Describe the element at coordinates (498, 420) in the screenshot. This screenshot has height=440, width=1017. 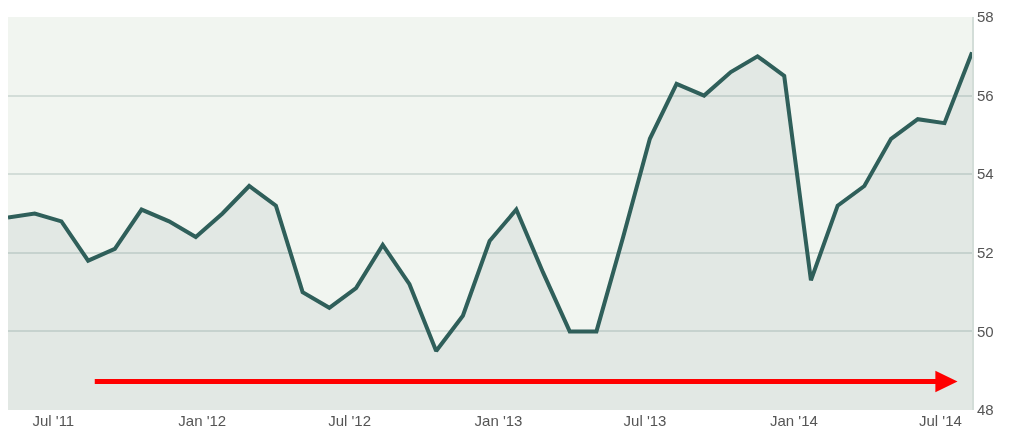
I see `x-tick-label: Jan '13` at that location.